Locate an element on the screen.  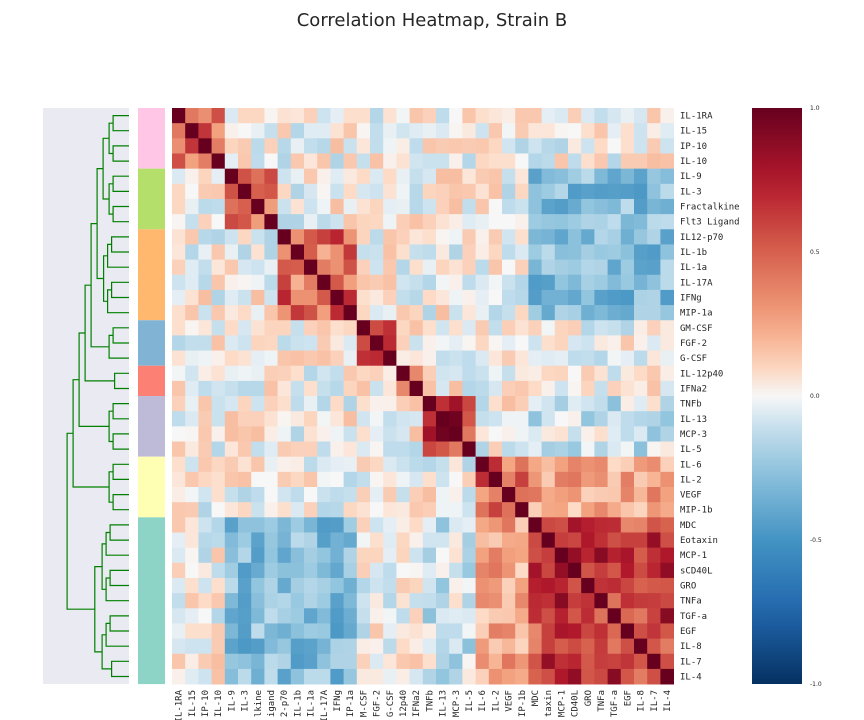
y-tick-label: MCP-1 is located at coordinates (693, 556).